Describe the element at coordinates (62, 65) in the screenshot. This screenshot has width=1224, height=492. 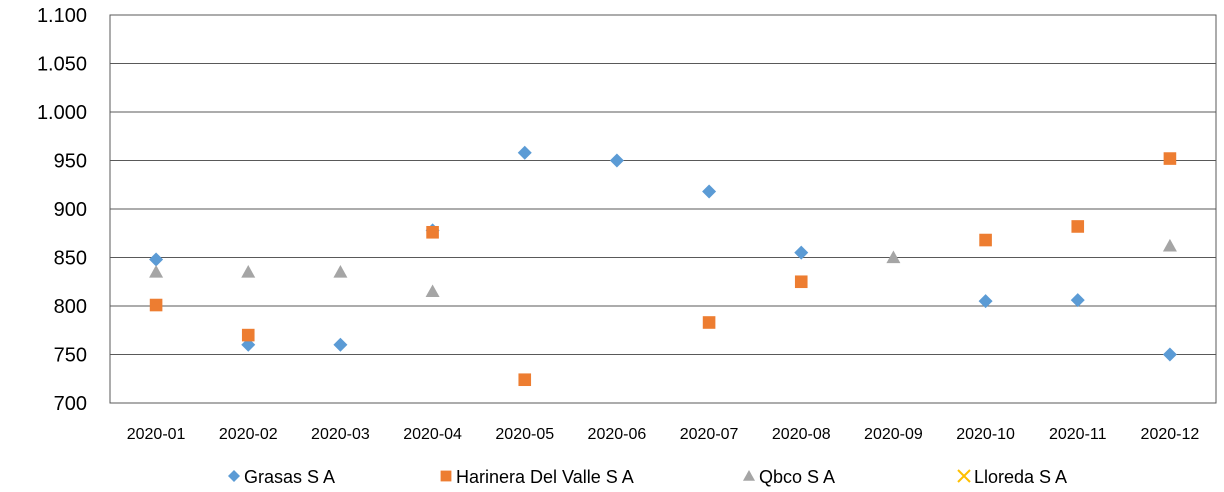
I see `y-tick-label: 1.050` at that location.